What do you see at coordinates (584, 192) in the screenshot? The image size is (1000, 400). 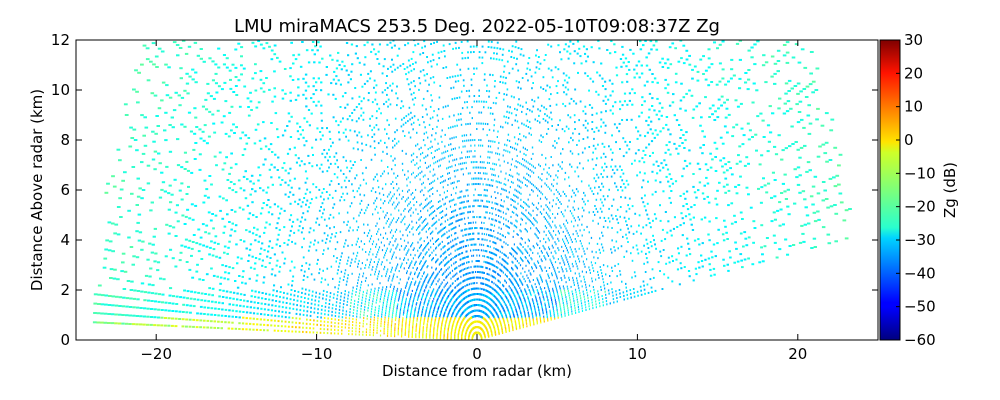 I see `radar-gate-1916` at bounding box center [584, 192].